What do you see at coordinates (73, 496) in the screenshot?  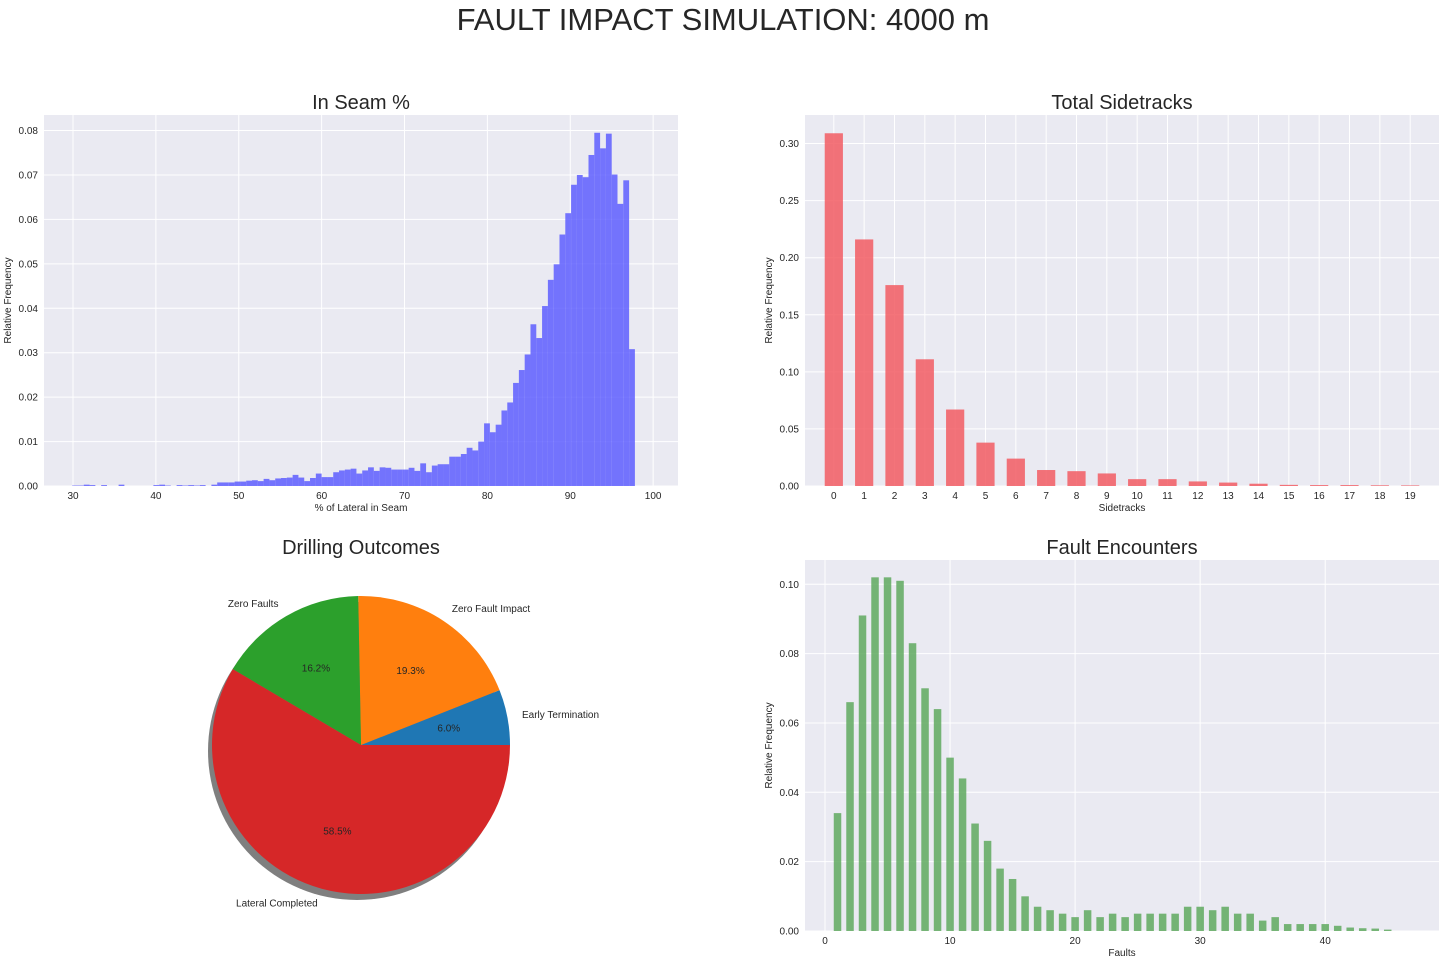 I see `in-seam-xtick-label: 30` at bounding box center [73, 496].